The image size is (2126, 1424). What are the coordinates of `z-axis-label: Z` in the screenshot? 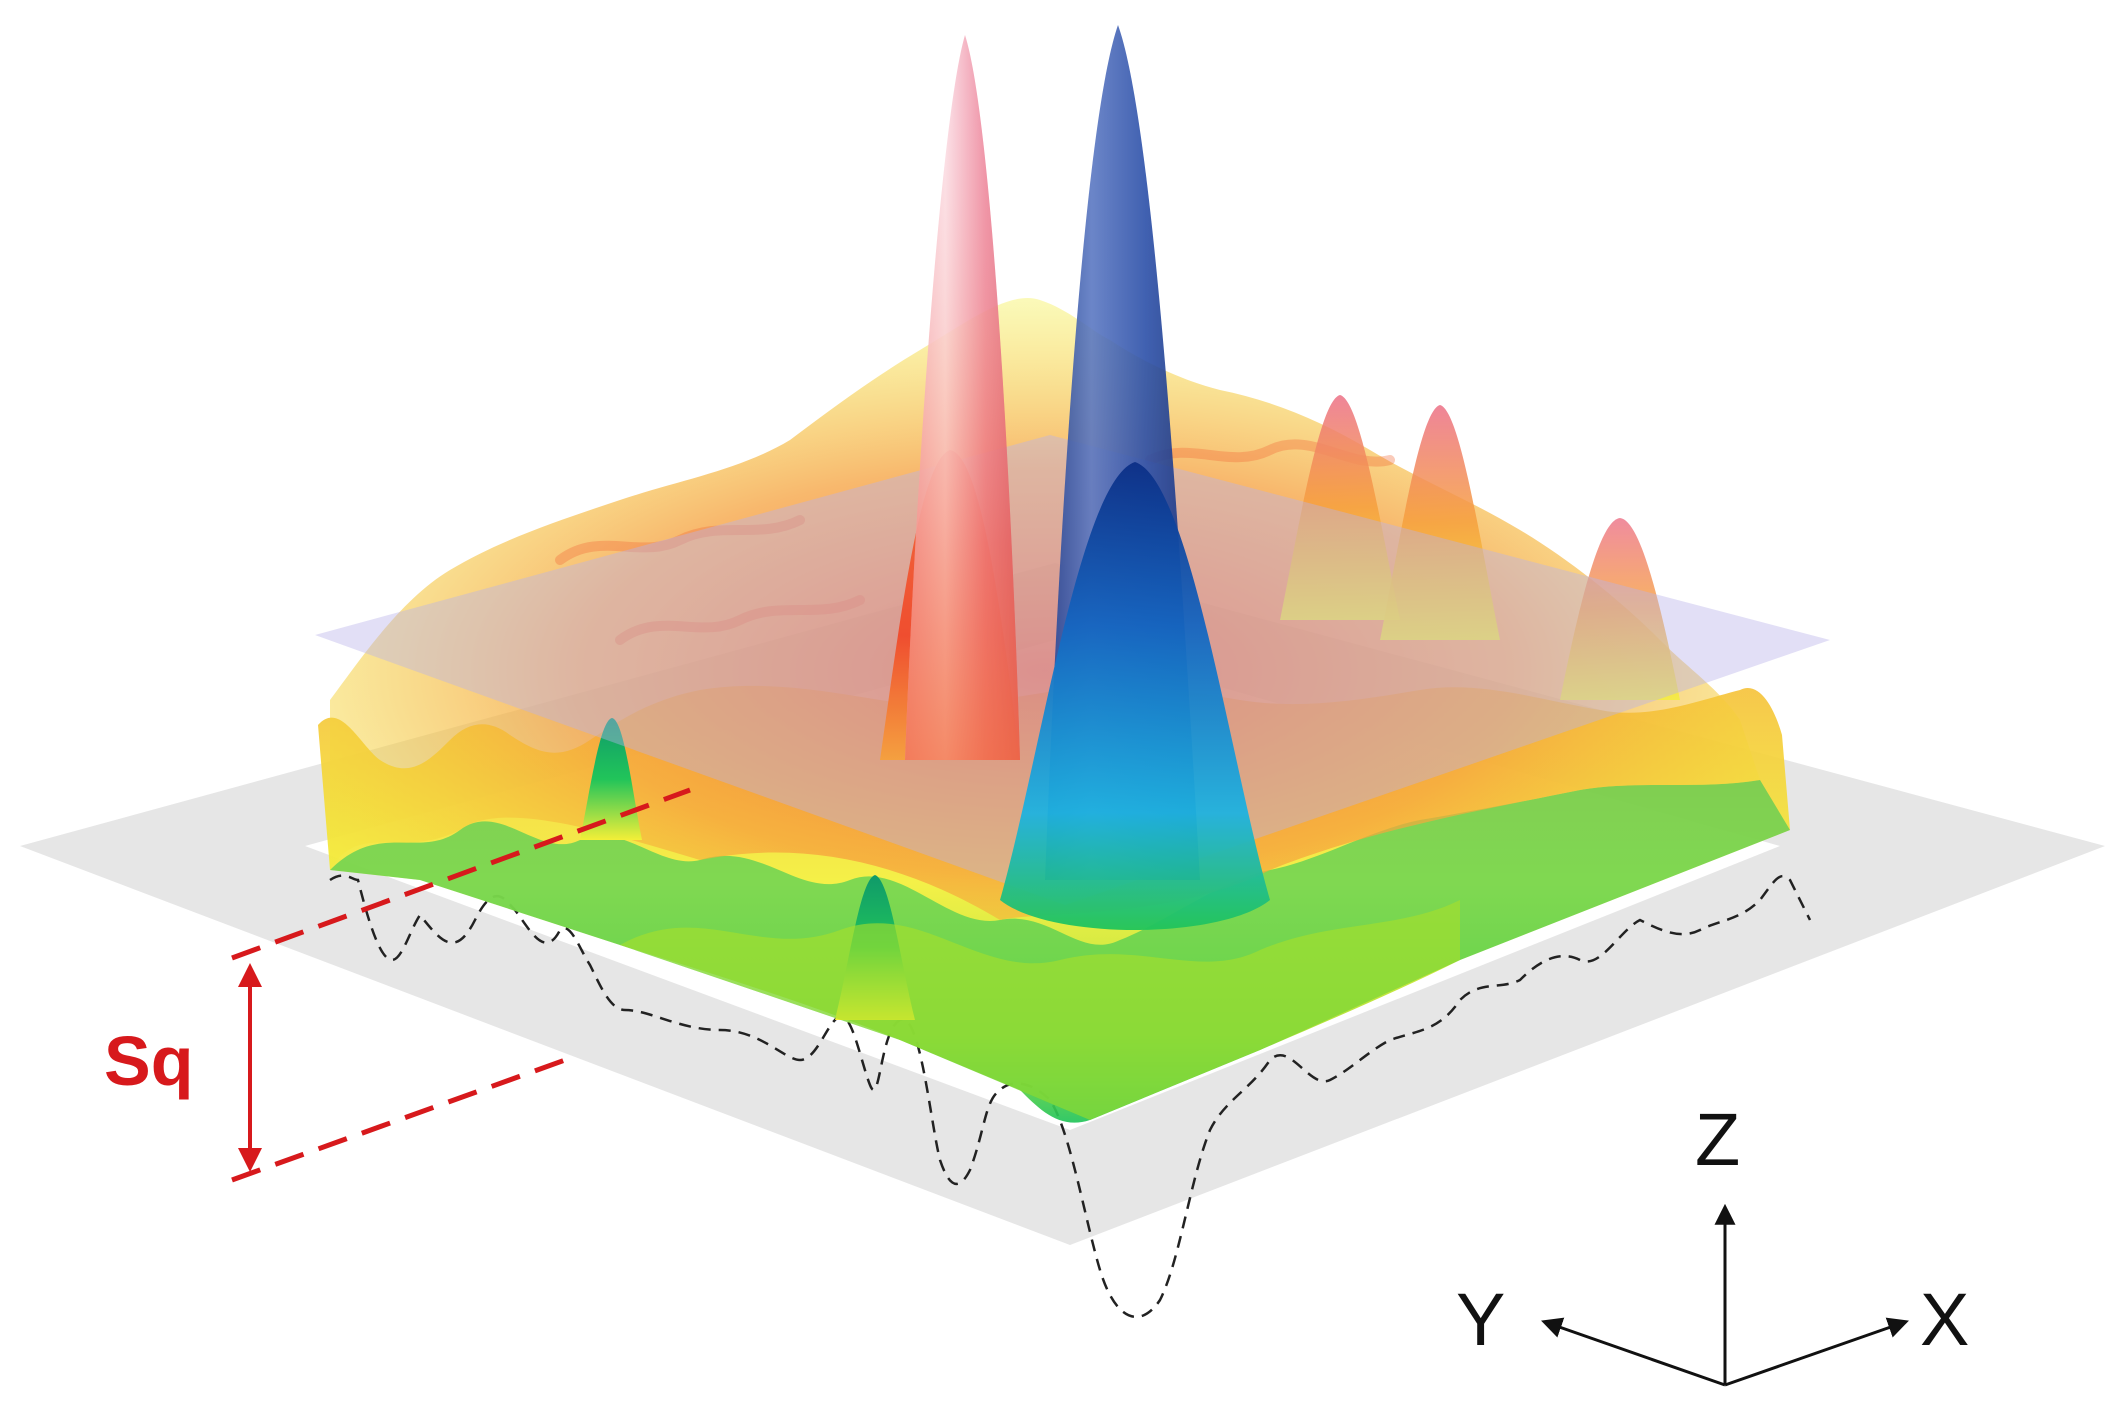 It's located at (1717, 1139).